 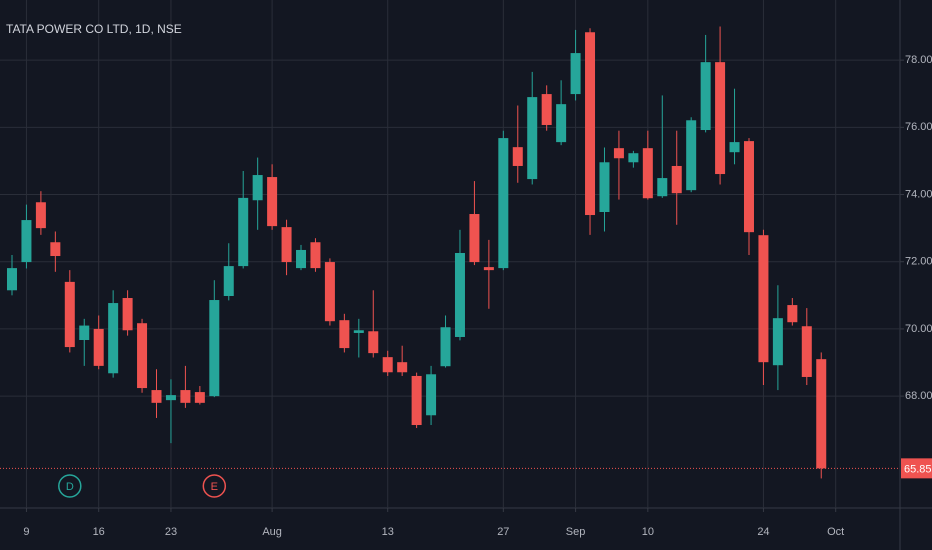 I want to click on x-tick-label: Aug, so click(x=272, y=532).